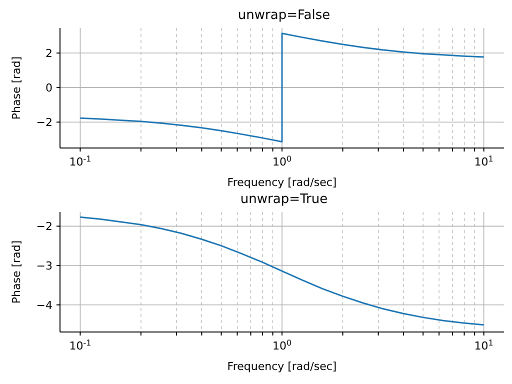 Image resolution: width=512 pixels, height=384 pixels. Describe the element at coordinates (284, 15) in the screenshot. I see `chart-title: unwrap=False` at that location.